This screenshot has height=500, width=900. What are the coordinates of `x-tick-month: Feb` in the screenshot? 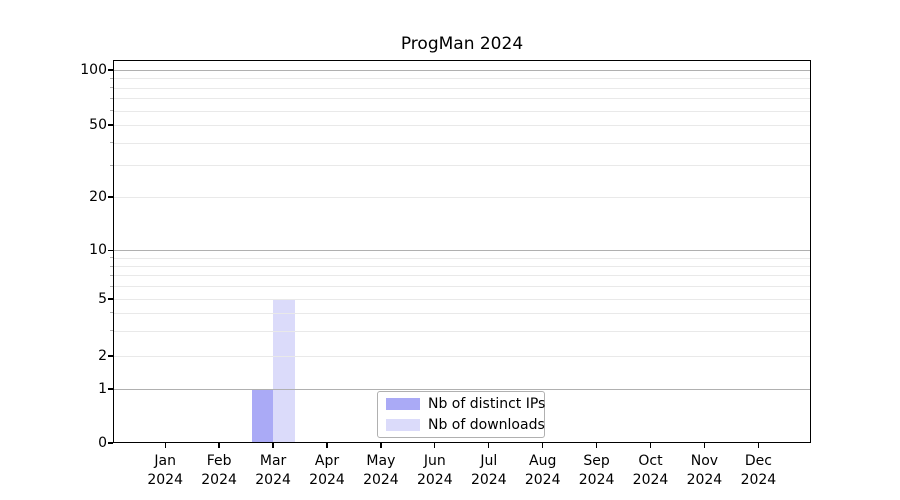 It's located at (219, 461).